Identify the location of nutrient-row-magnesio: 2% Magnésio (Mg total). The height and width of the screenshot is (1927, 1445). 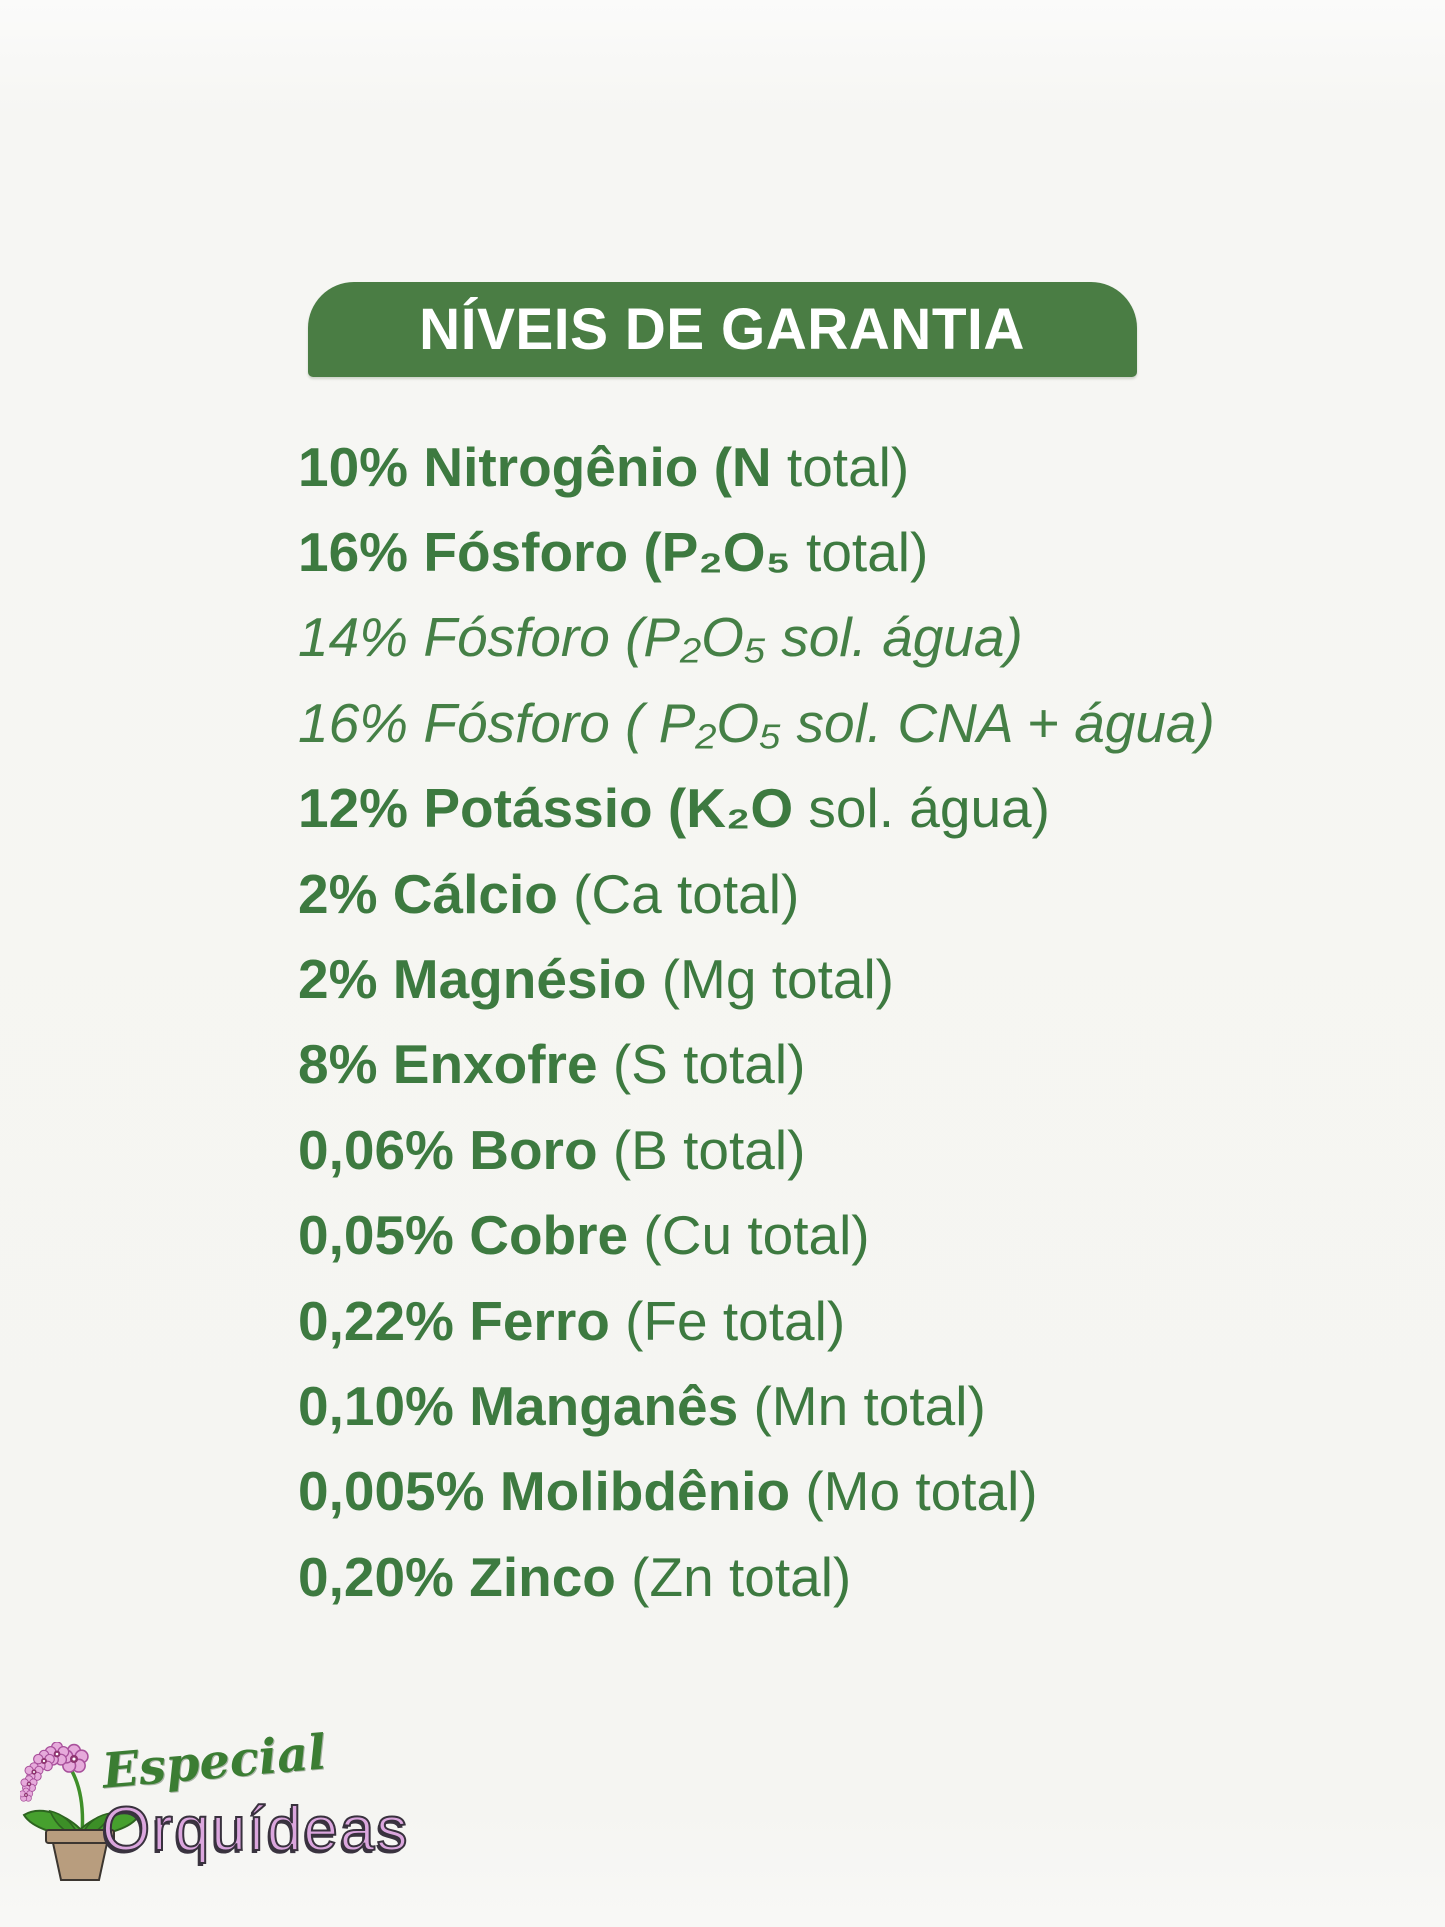
(596, 979).